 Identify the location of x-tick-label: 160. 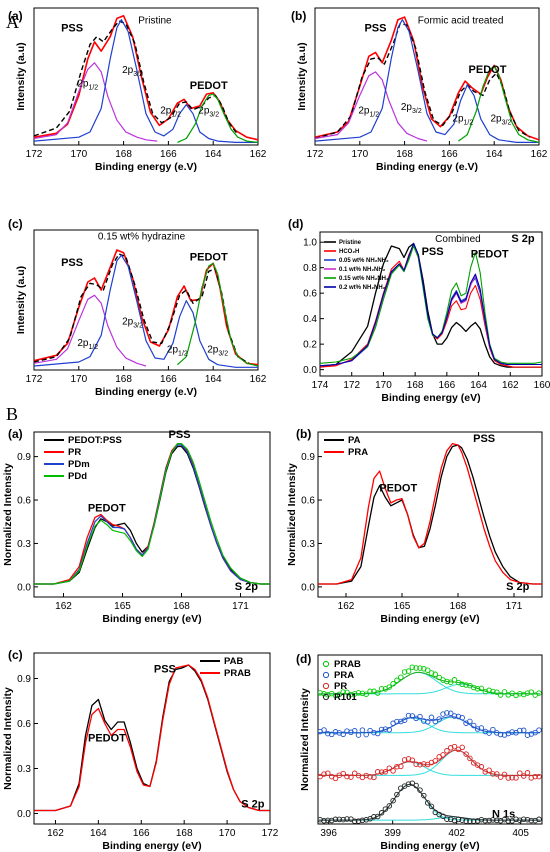
(542, 385).